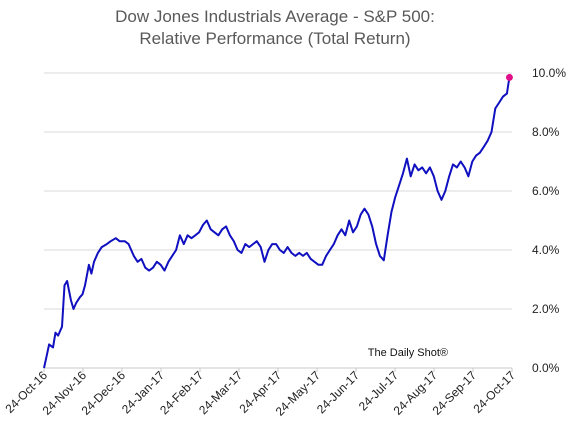  Describe the element at coordinates (275, 16) in the screenshot. I see `chart-title-line-1: Dow Jones Industrials Average - S&P 500:` at that location.